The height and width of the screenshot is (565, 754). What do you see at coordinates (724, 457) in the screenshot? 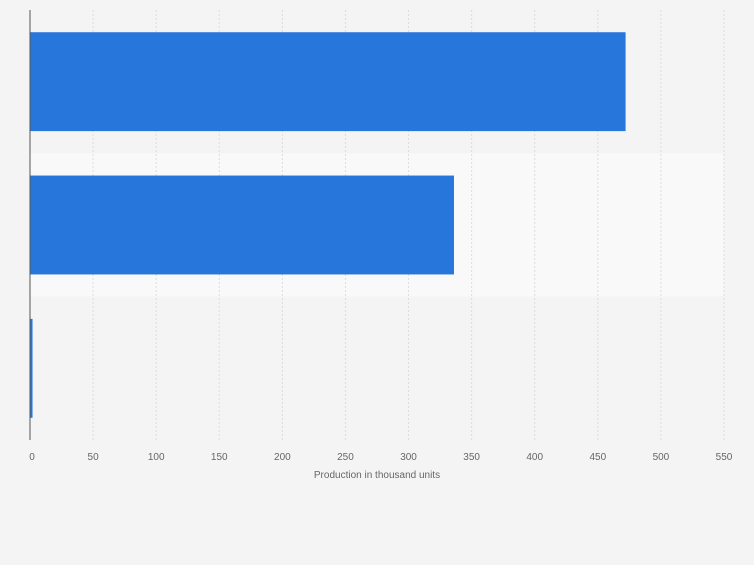
I see `x-tick-label: 550` at bounding box center [724, 457].